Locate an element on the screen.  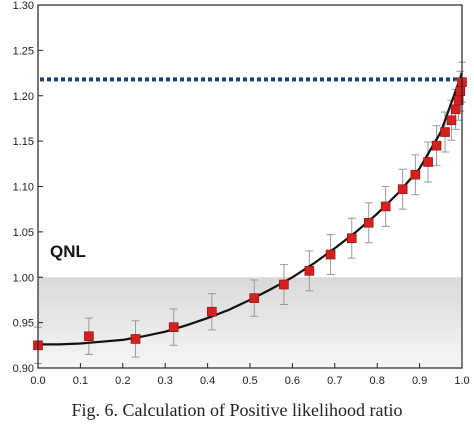
x-tick-label: 0.8 is located at coordinates (377, 381).